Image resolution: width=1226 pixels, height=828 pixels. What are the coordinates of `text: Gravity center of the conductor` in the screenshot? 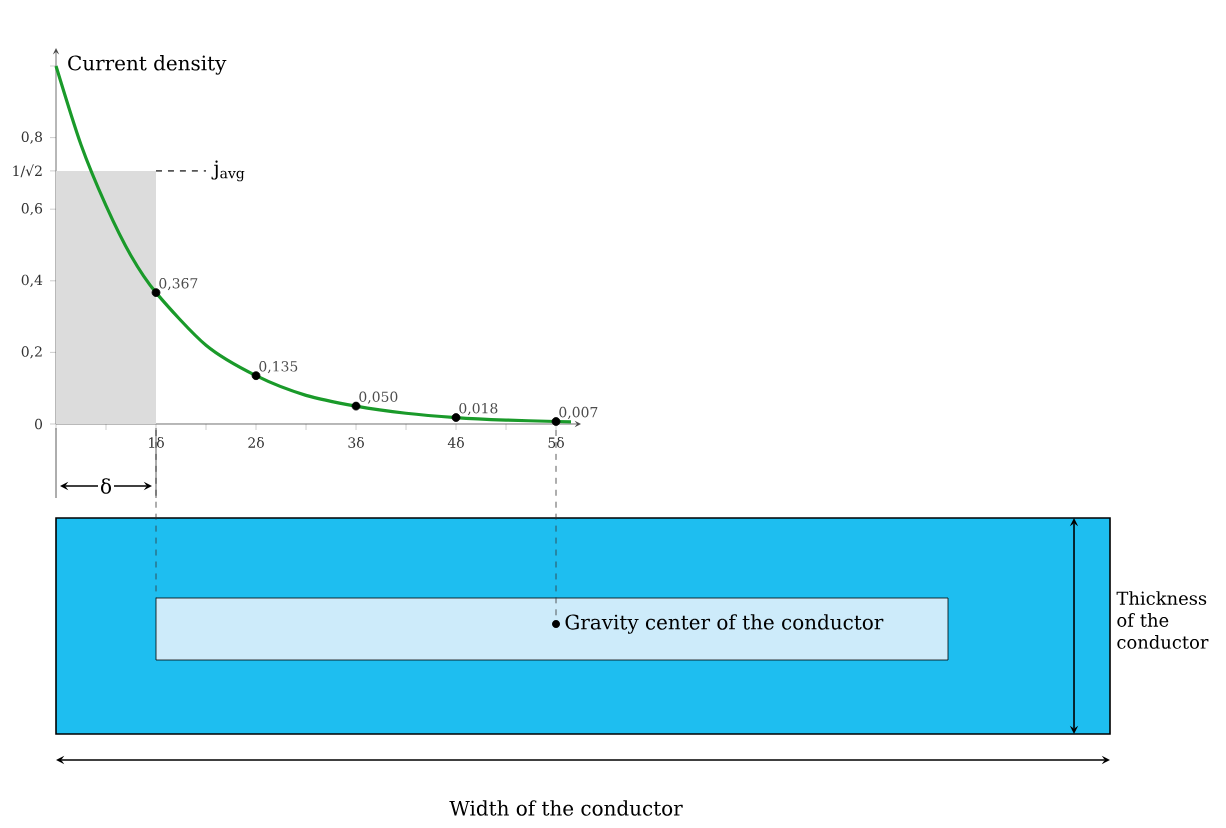 It's located at (724, 624).